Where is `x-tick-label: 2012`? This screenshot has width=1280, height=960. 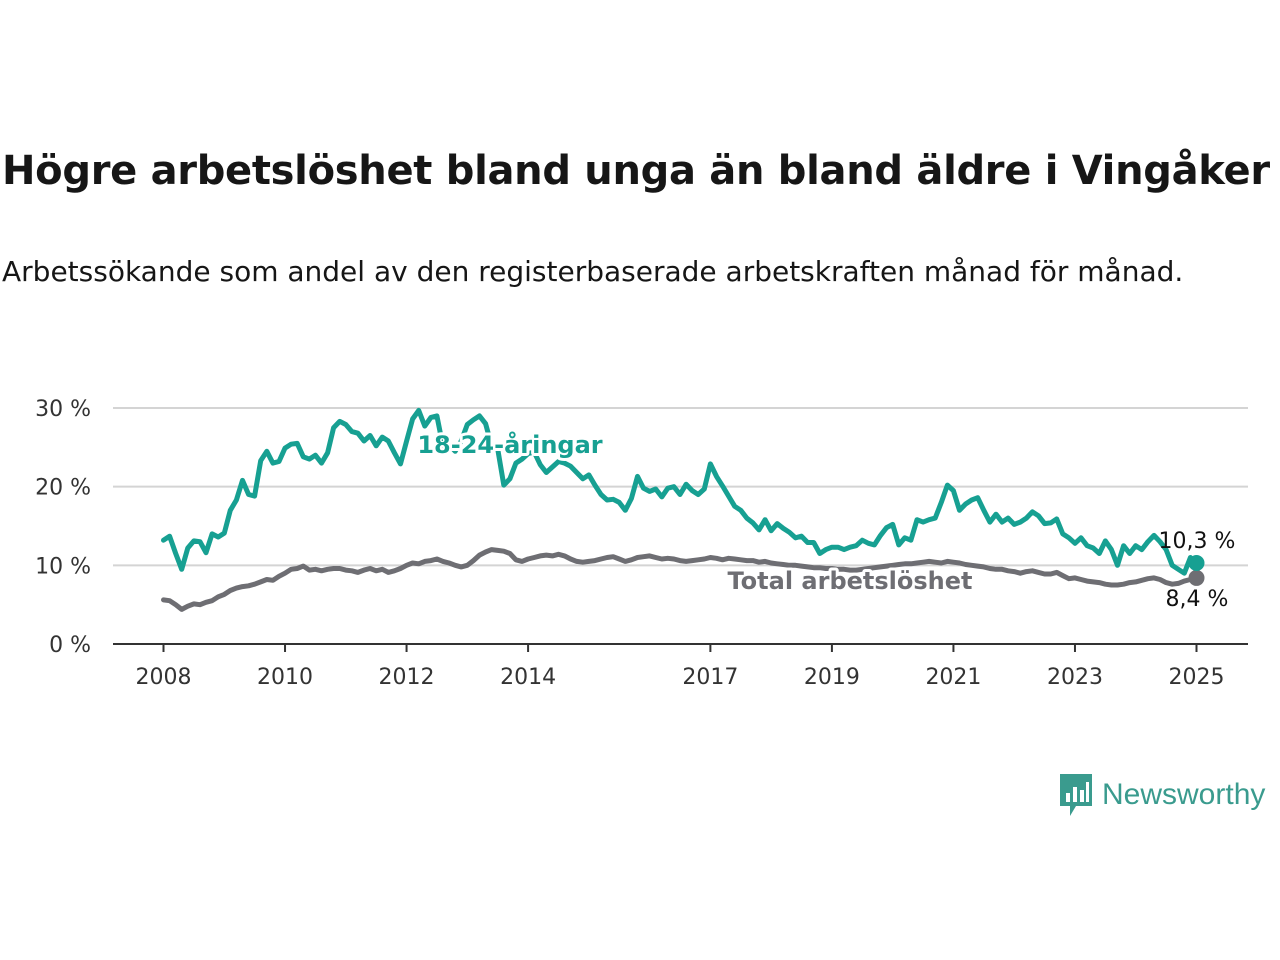
x-tick-label: 2012 is located at coordinates (407, 677).